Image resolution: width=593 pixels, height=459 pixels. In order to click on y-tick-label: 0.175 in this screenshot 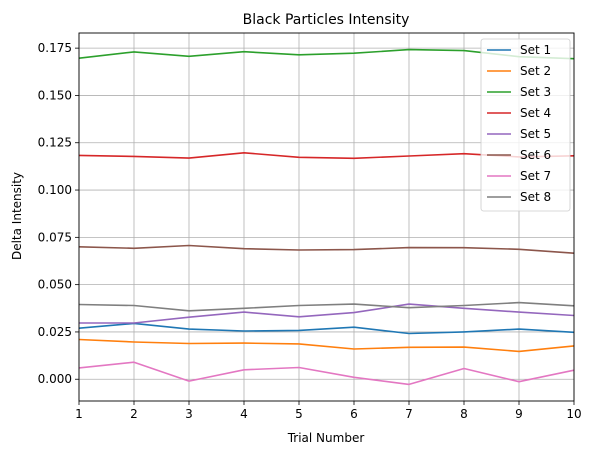, I will do `click(55, 48)`.